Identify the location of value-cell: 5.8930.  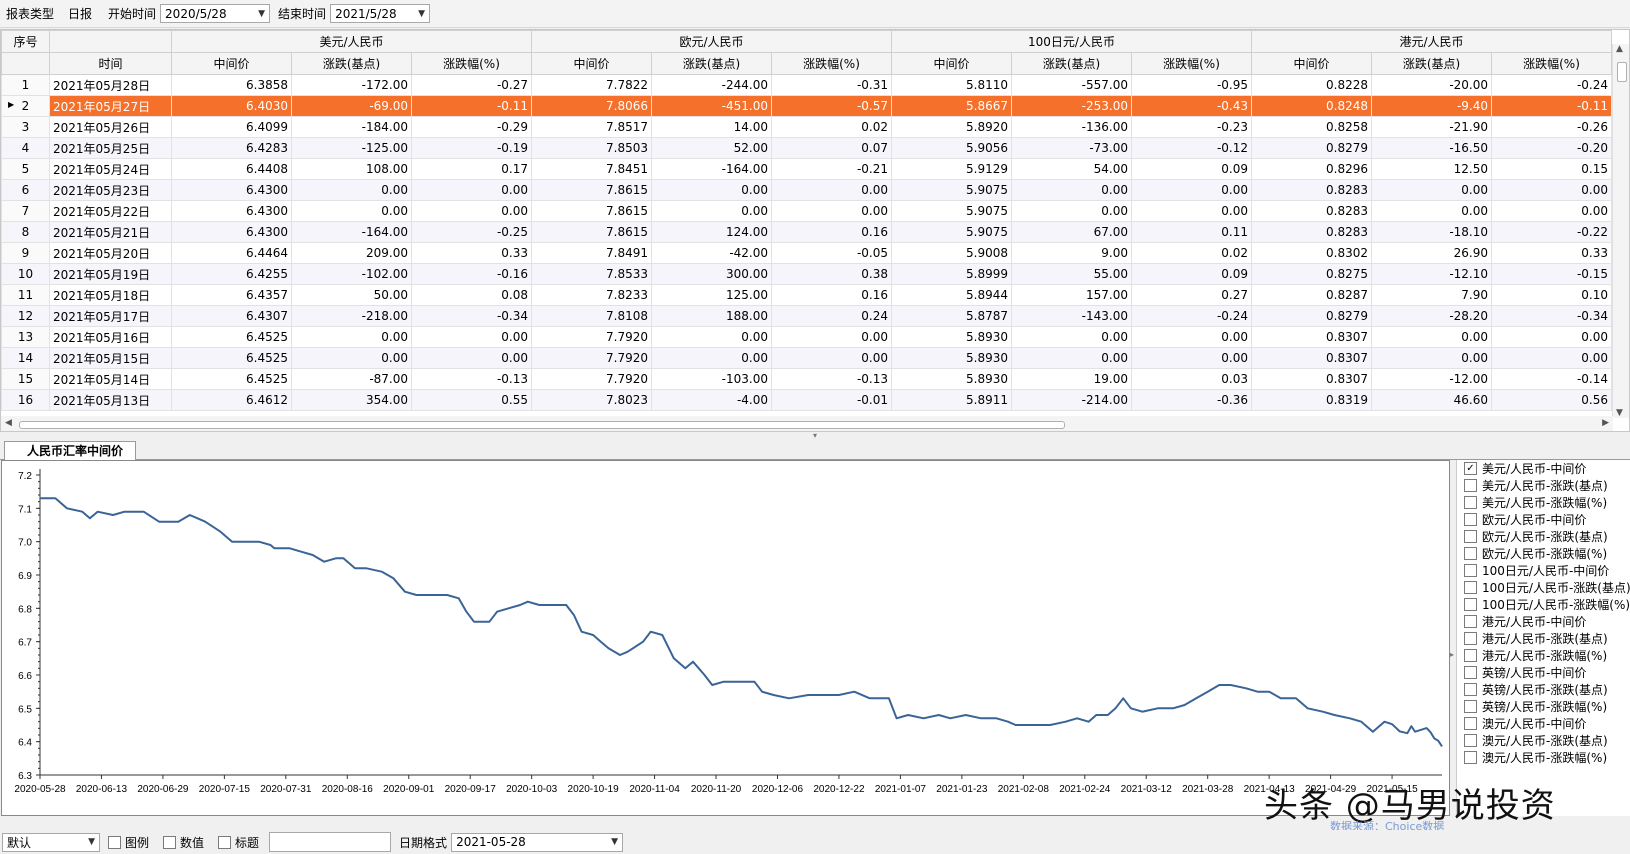
(951, 379).